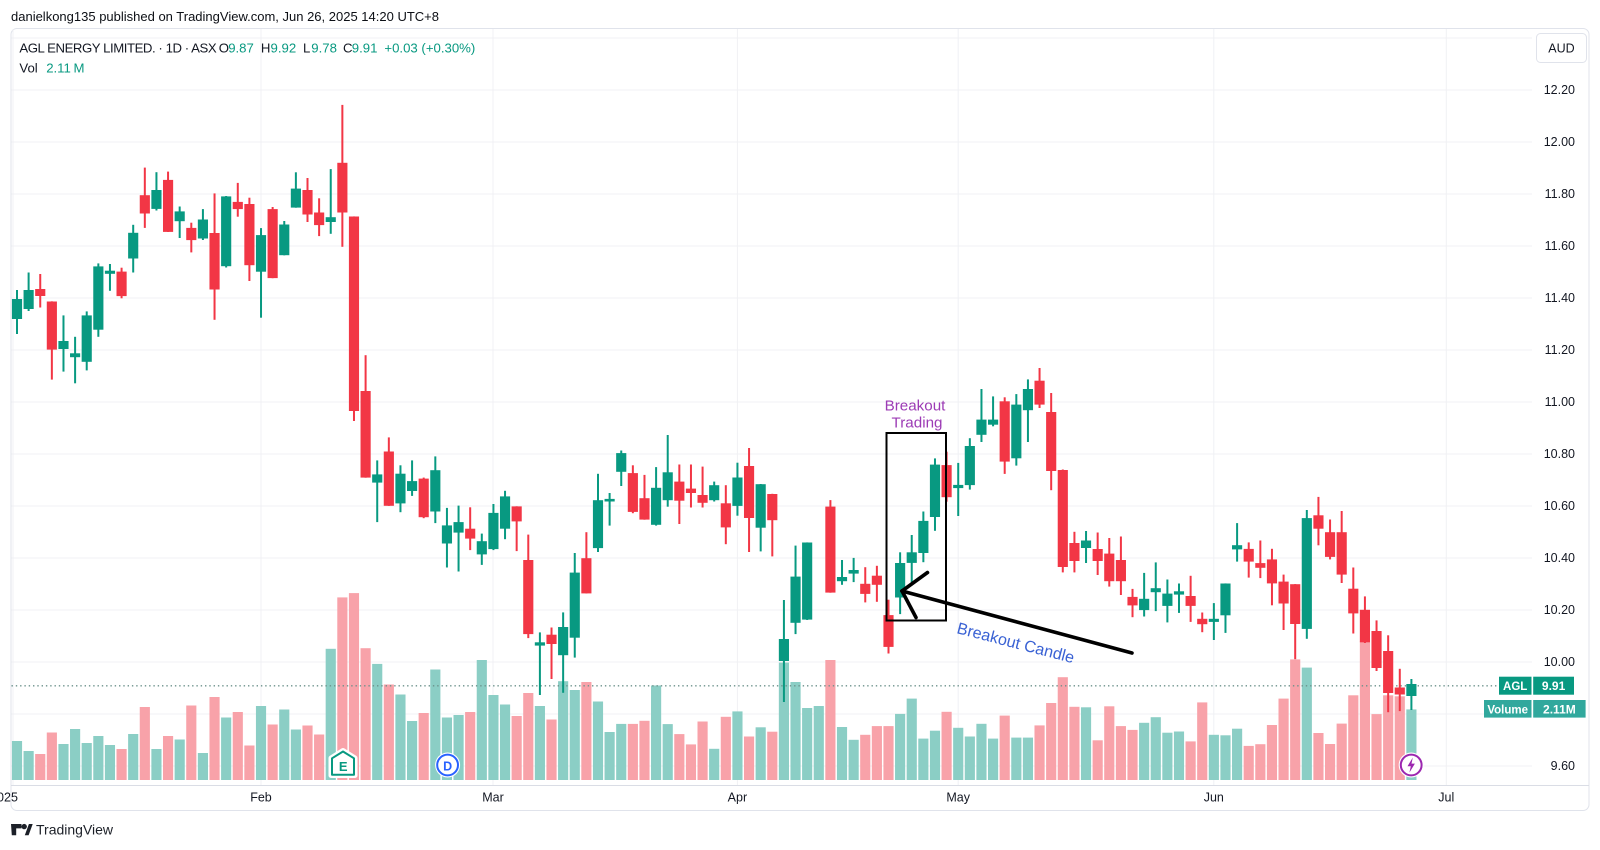  What do you see at coordinates (1559, 506) in the screenshot?
I see `svg-text: 10.60` at bounding box center [1559, 506].